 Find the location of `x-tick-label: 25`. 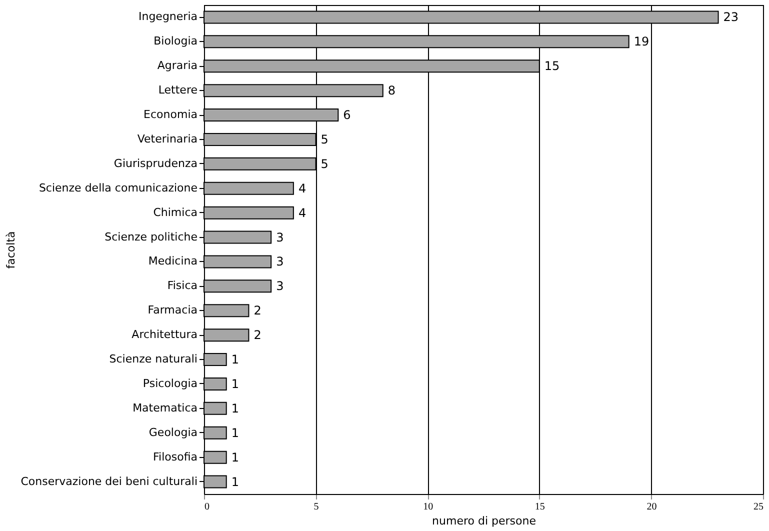

x-tick-label: 25 is located at coordinates (759, 507).